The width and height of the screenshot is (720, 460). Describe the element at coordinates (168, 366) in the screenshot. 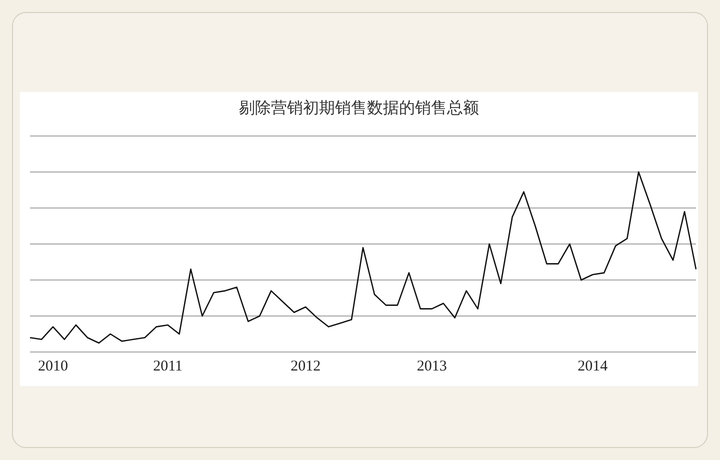

I see `x-tick-label: 2011` at that location.